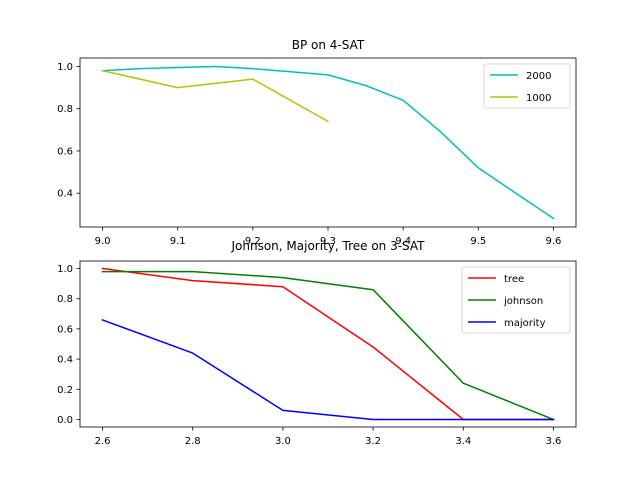 The height and width of the screenshot is (480, 640). I want to click on legend: 2000 1000, so click(527, 86).